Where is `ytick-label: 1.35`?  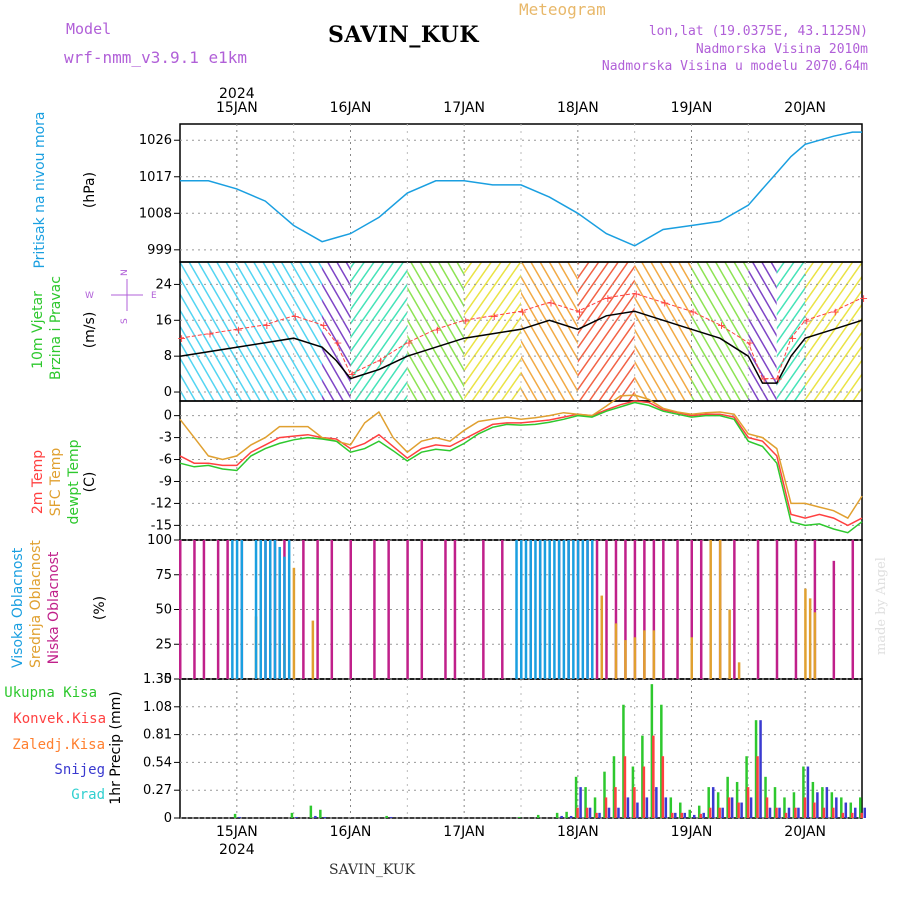
ytick-label: 1.35 is located at coordinates (157, 679).